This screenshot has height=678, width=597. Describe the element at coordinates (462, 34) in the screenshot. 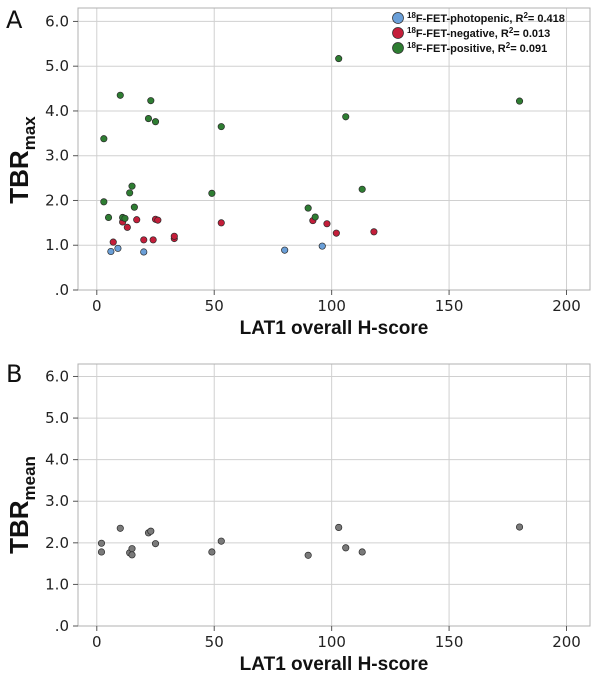

I see `legend-entry-1-name: F-FET-negative, R` at that location.